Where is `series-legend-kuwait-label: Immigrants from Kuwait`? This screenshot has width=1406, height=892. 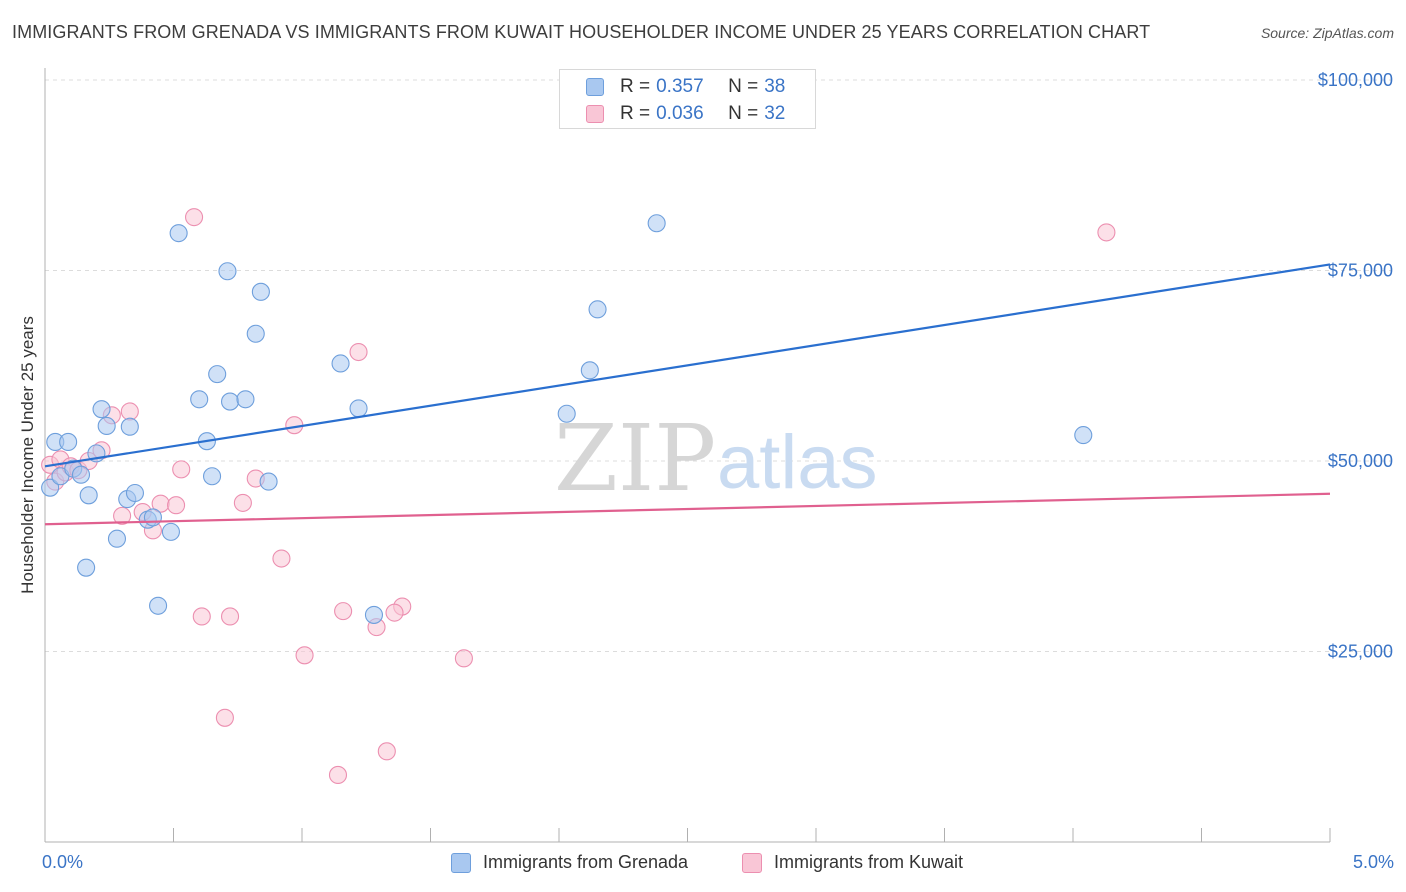
series-legend-kuwait-label: Immigrants from Kuwait is located at coordinates (869, 862).